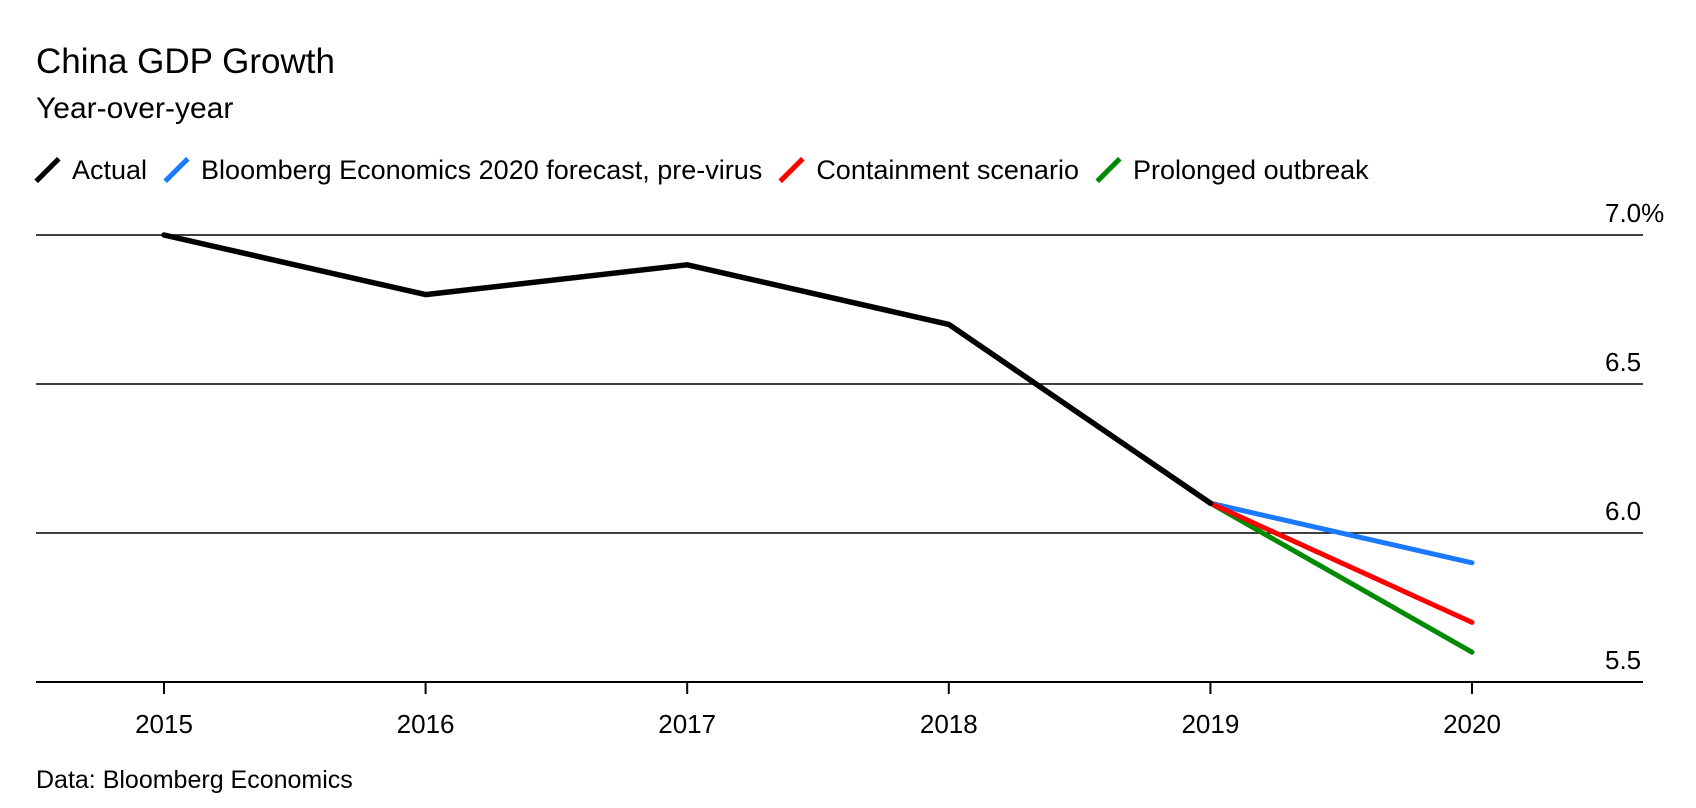 This screenshot has height=808, width=1696. Describe the element at coordinates (1210, 724) in the screenshot. I see `x-tick-label: 2019` at that location.